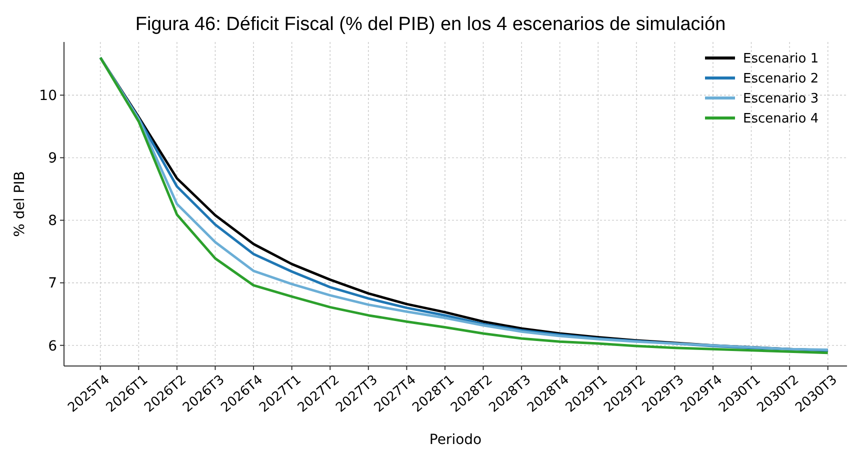 The height and width of the screenshot is (456, 861). I want to click on y-tick-label: 10, so click(48, 96).